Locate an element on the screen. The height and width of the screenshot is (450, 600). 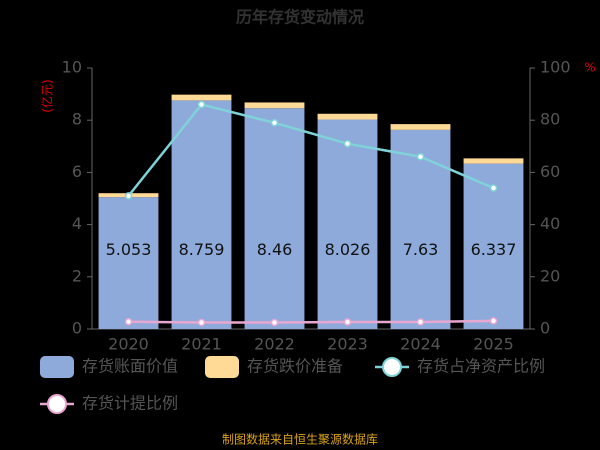
x-tick-label: 2021 is located at coordinates (201, 344).